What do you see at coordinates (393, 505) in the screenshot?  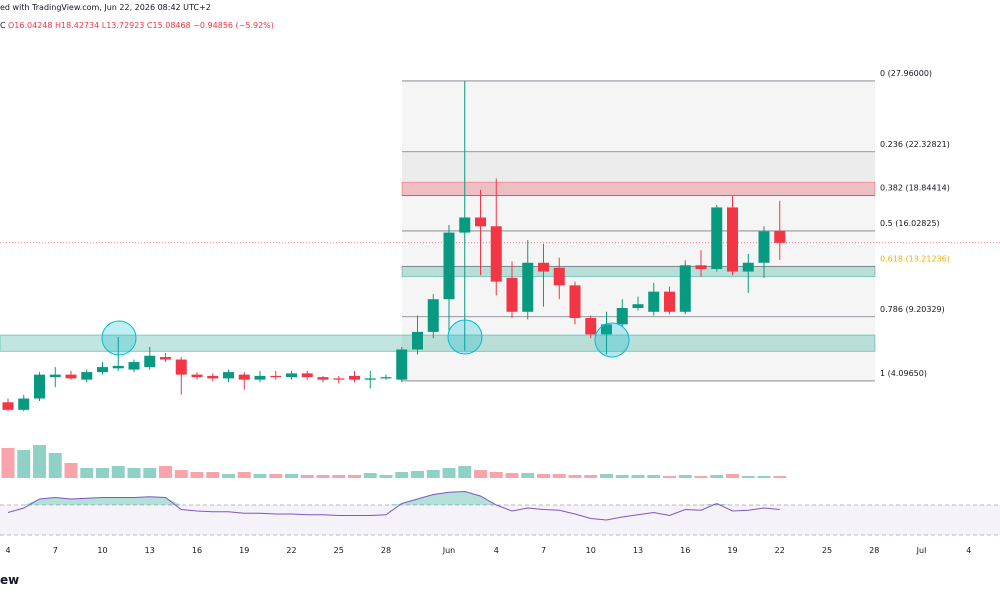 I see `rsi-line` at bounding box center [393, 505].